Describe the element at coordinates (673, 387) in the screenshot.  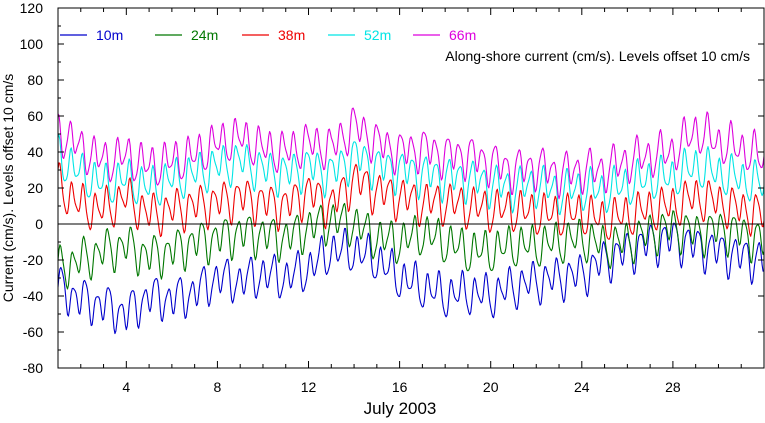
I see `x-tick-label: 28` at that location.